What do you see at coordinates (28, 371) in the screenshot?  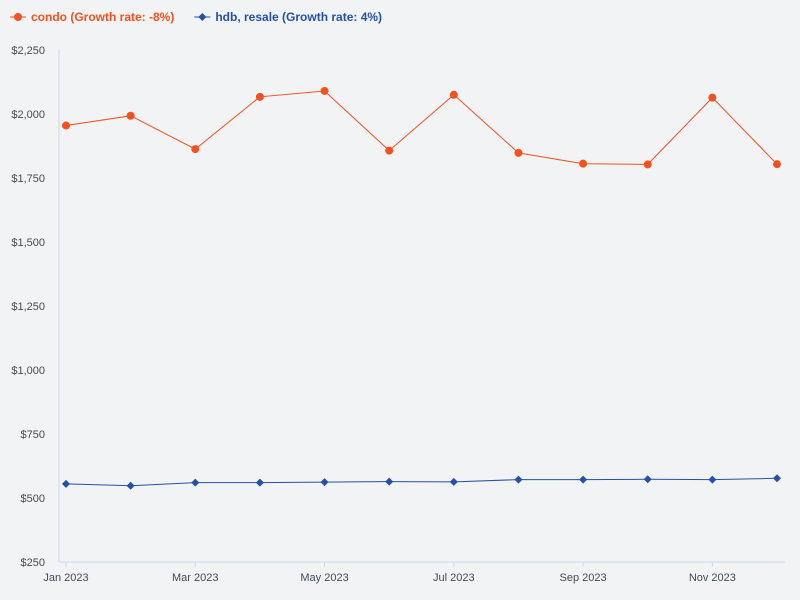 I see `y-tick-label: $1,000` at bounding box center [28, 371].